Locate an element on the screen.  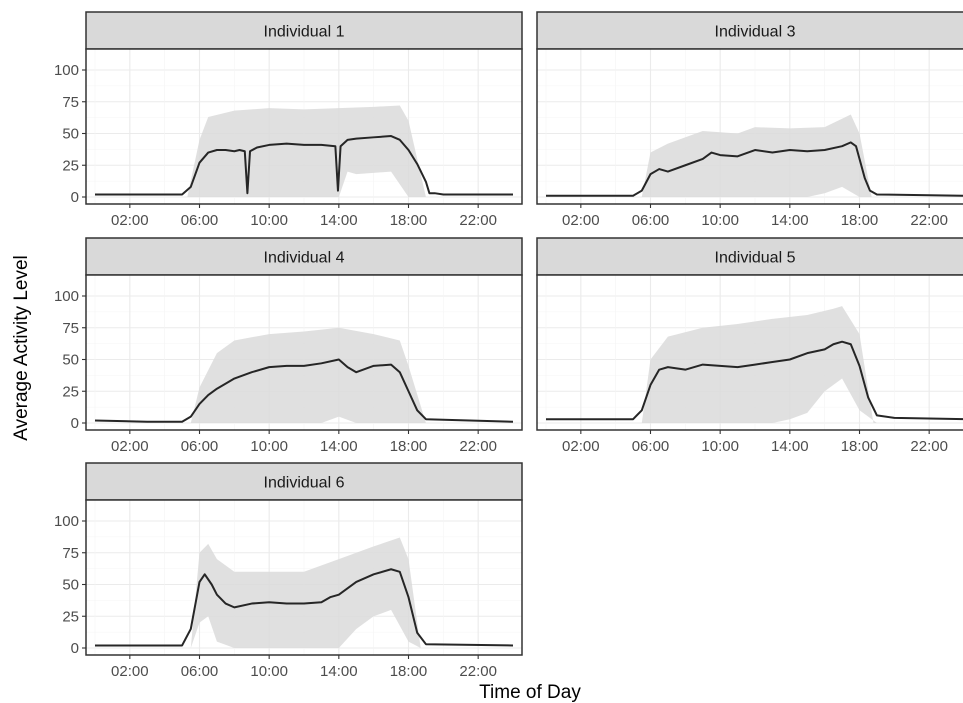
y-axis-title: Average Activity Level is located at coordinates (21, 348).